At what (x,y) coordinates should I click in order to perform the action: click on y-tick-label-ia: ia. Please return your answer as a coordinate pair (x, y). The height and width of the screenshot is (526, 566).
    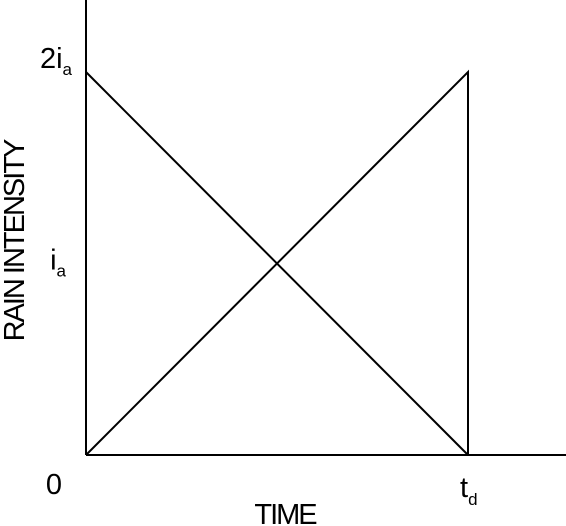
    Looking at the image, I should click on (58, 263).